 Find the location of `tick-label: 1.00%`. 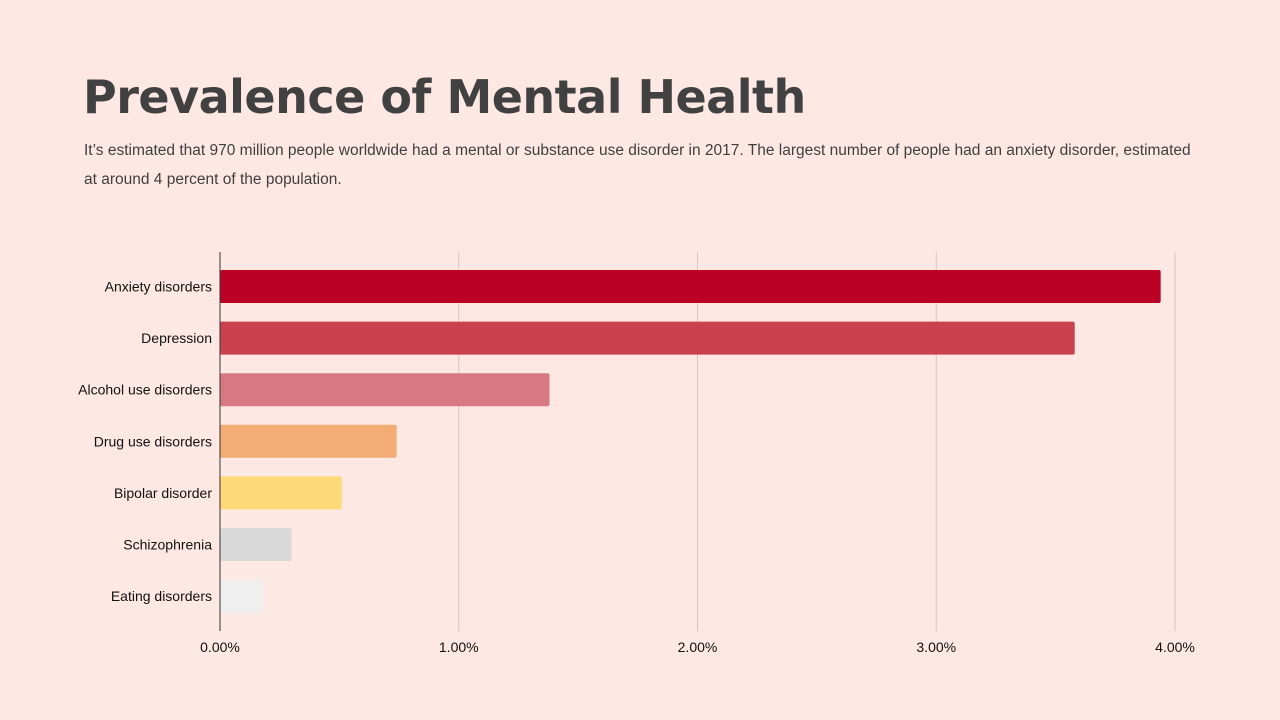

tick-label: 1.00% is located at coordinates (459, 647).